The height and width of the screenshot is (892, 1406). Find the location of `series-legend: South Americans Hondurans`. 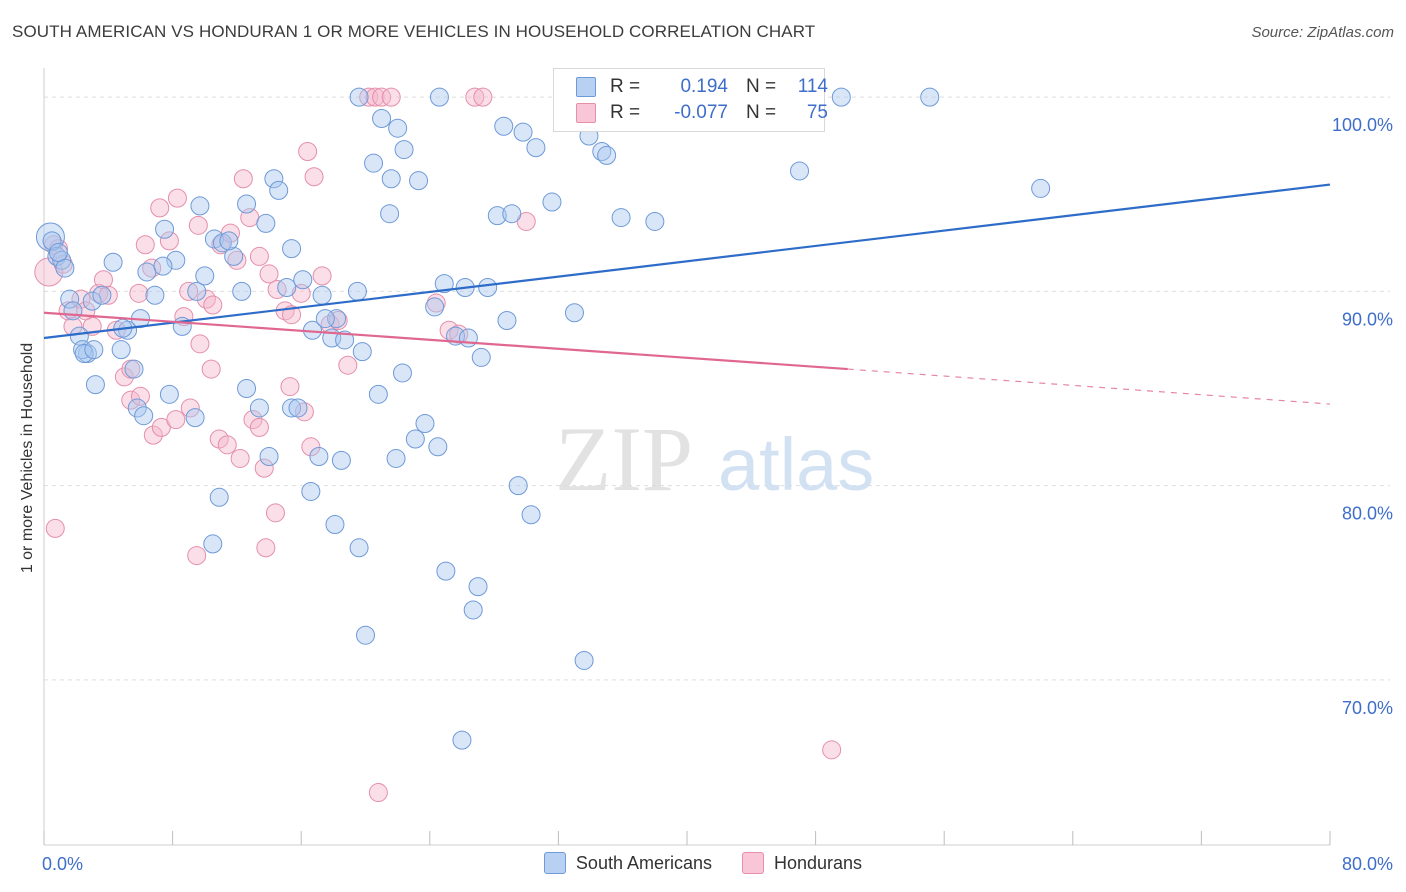

series-legend: South Americans Hondurans is located at coordinates (703, 863).